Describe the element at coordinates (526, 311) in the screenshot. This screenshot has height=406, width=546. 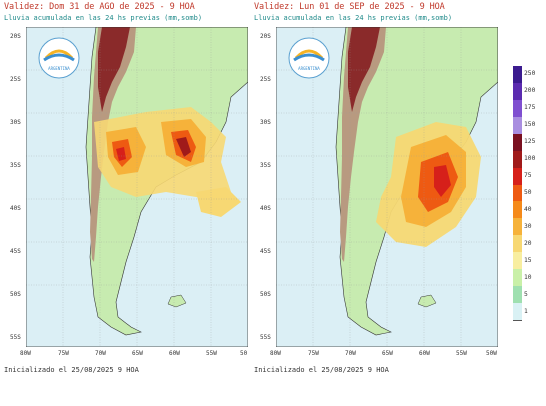
I see `colorbar-label: 1` at that location.